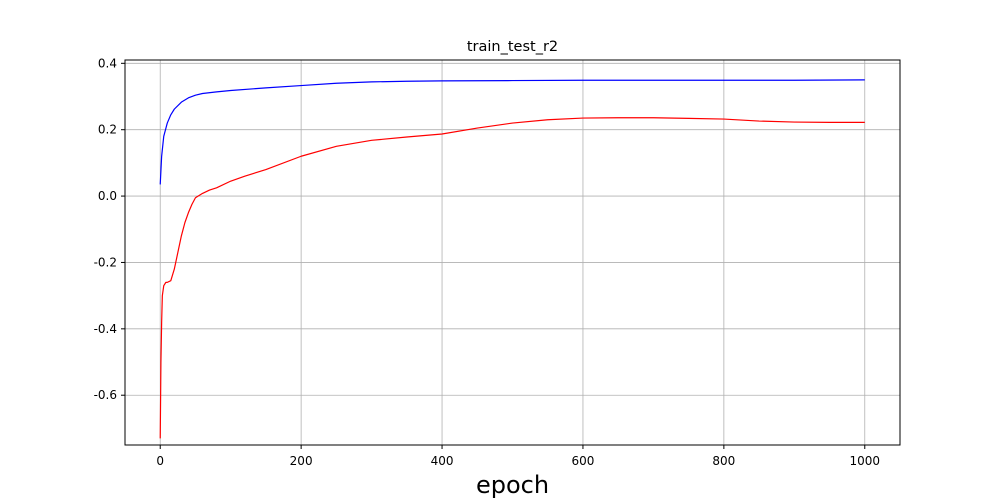 This screenshot has width=1000, height=500. What do you see at coordinates (864, 461) in the screenshot?
I see `x-tick-label: 1000` at bounding box center [864, 461].